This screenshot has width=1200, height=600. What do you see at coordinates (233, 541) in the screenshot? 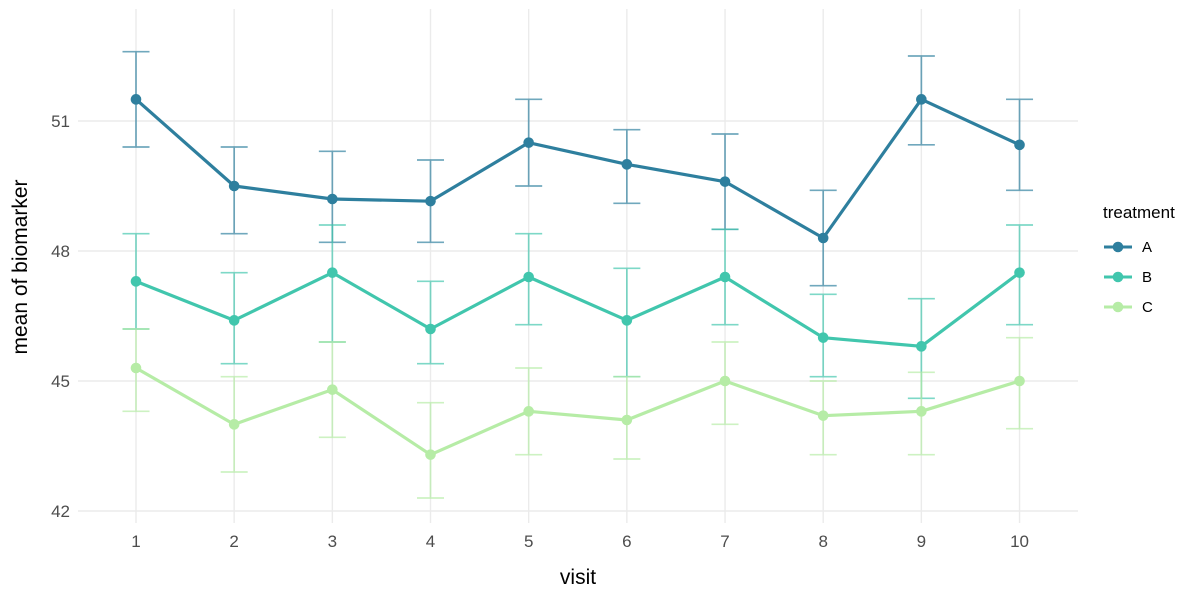
I see `x-tick-label: 2` at bounding box center [233, 541].